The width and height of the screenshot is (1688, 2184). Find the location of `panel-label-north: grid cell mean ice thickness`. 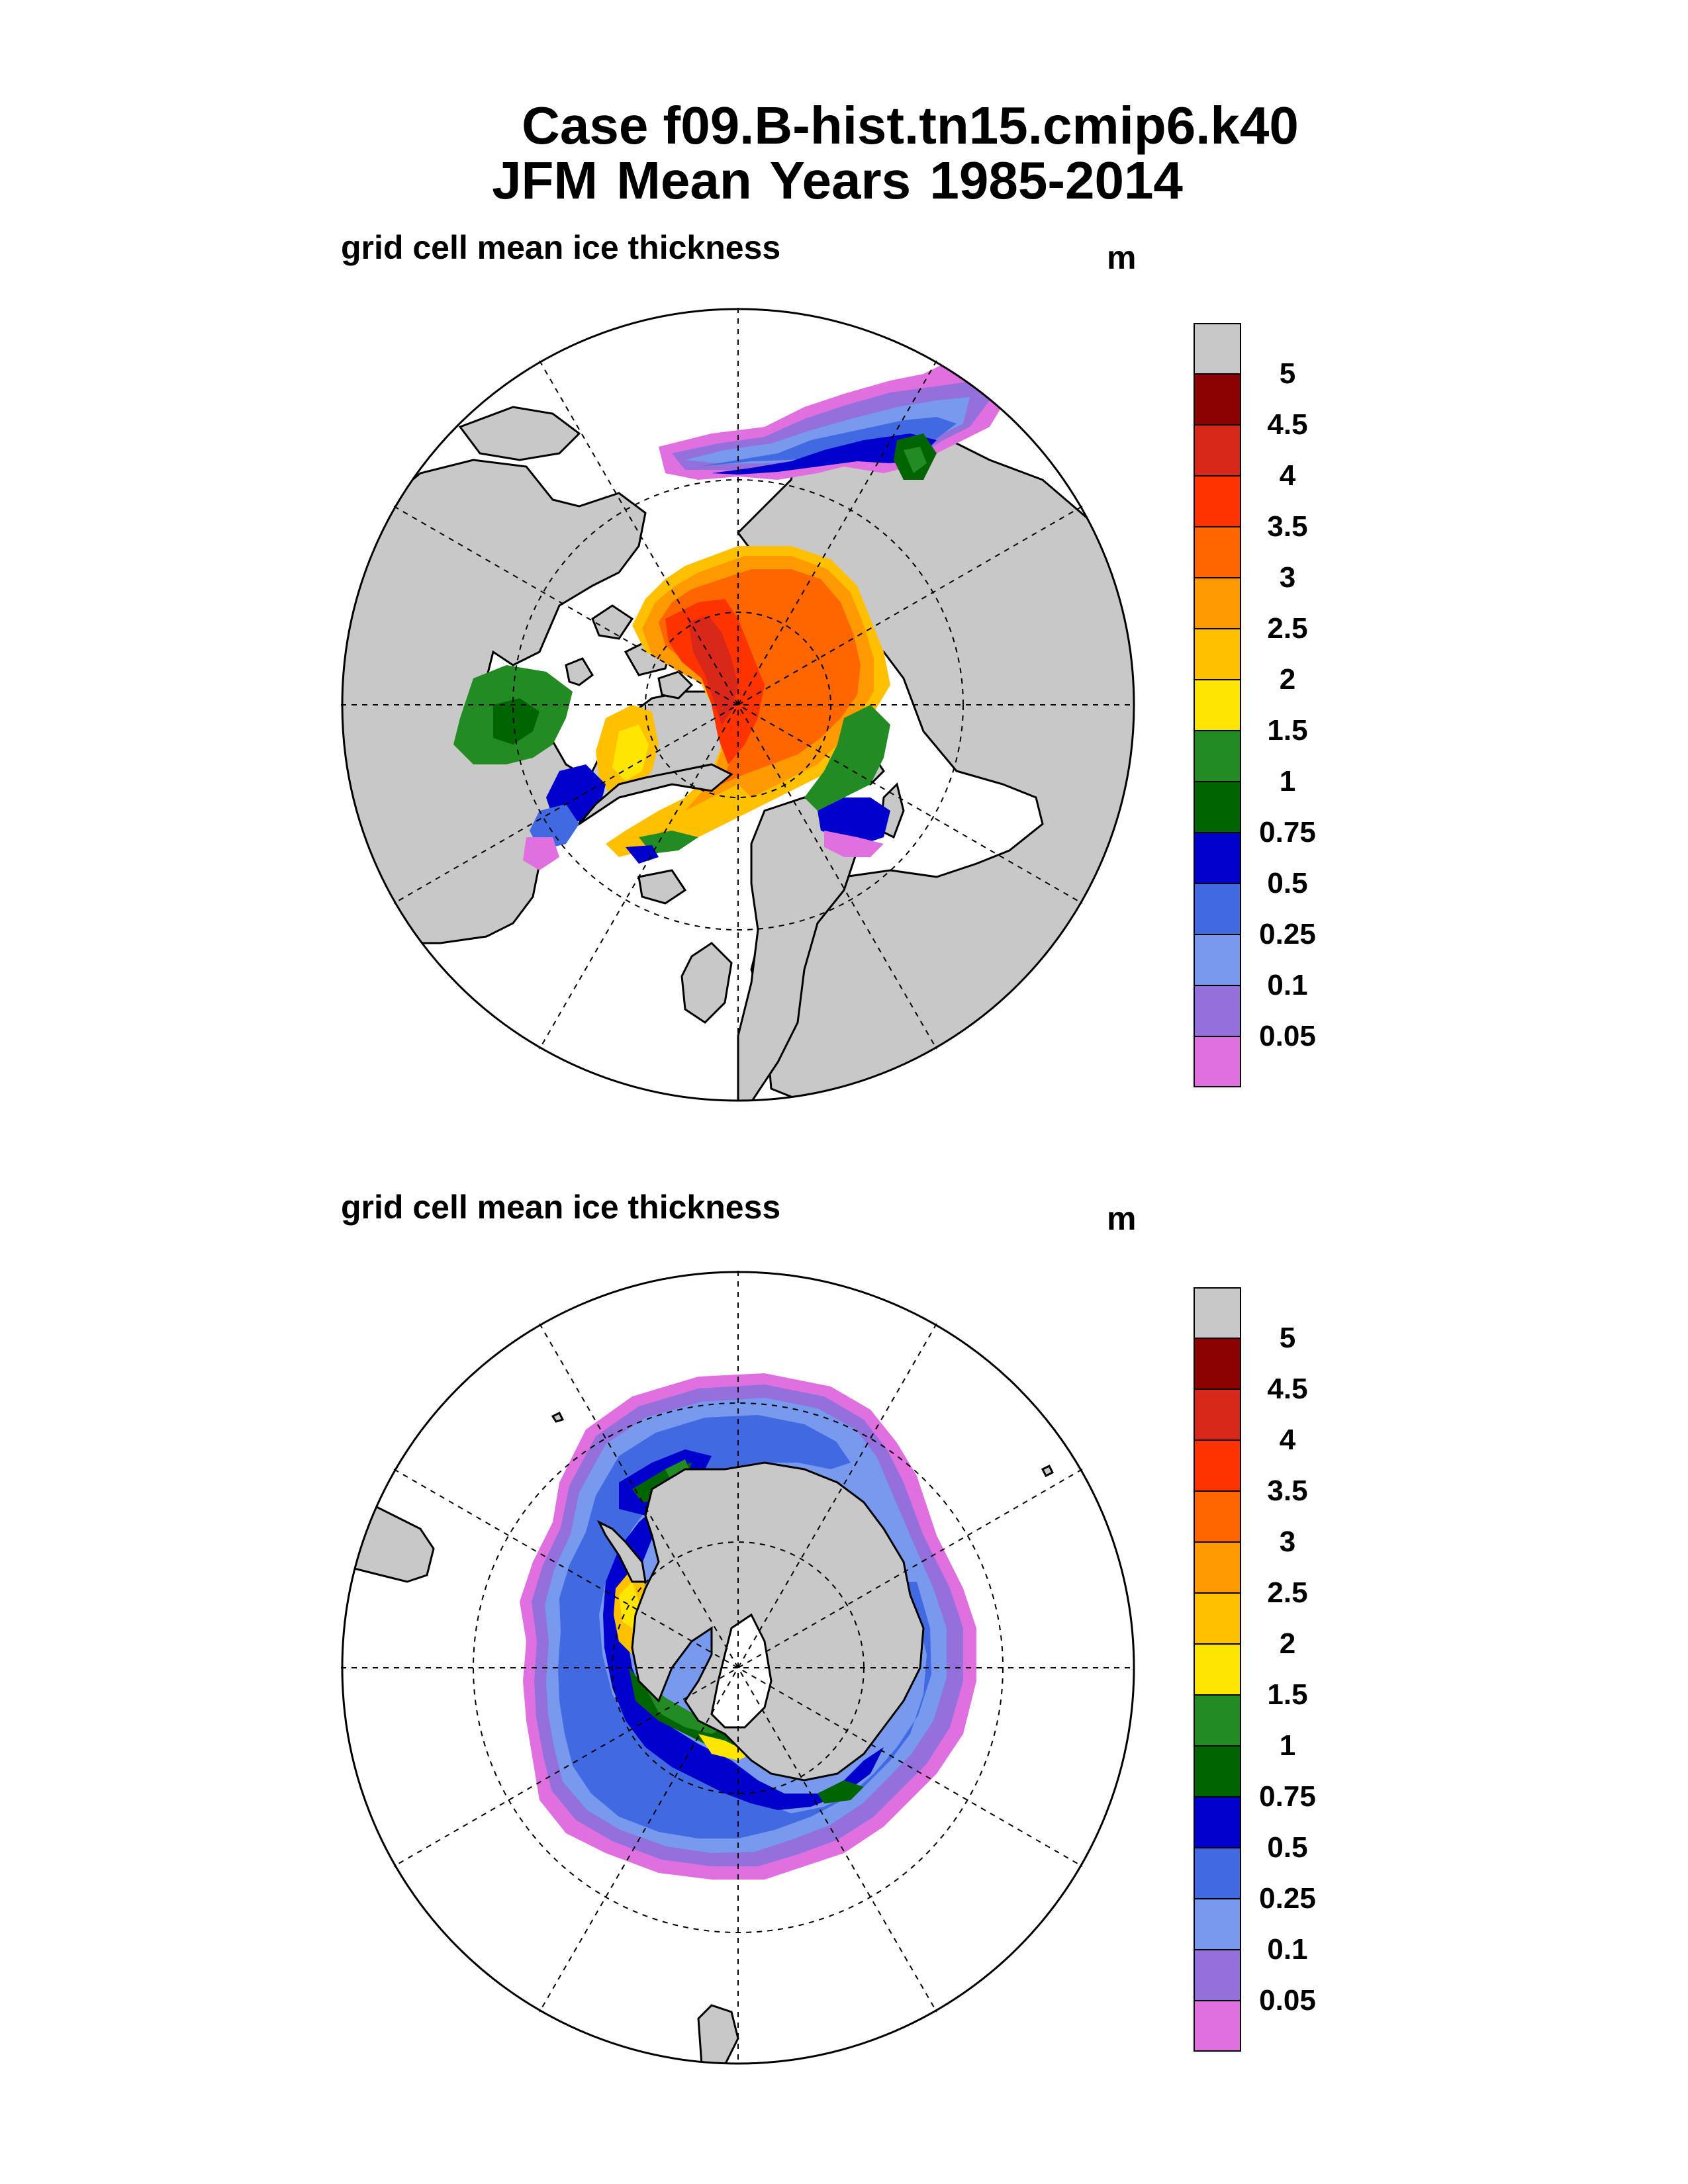

panel-label-north: grid cell mean ice thickness is located at coordinates (561, 247).